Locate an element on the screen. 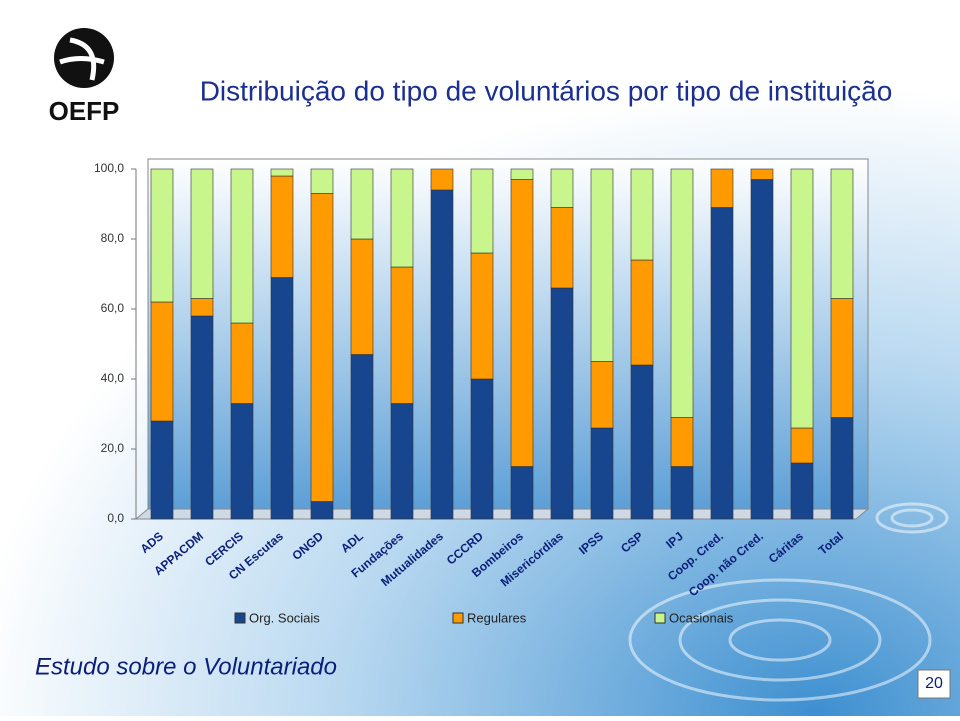 The width and height of the screenshot is (960, 721). legend-label: Org. Sociais is located at coordinates (284, 617).